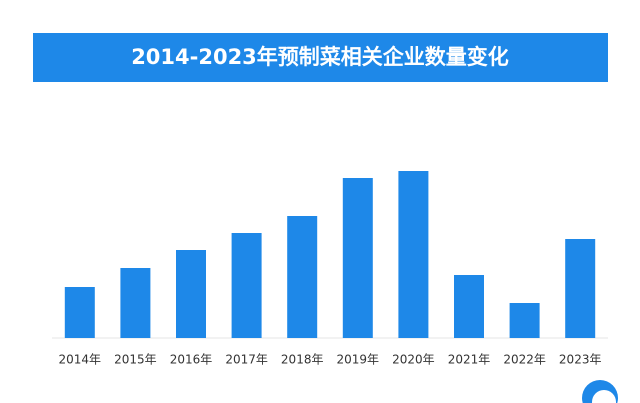  I want to click on x-tick-label: 2021年, so click(469, 360).